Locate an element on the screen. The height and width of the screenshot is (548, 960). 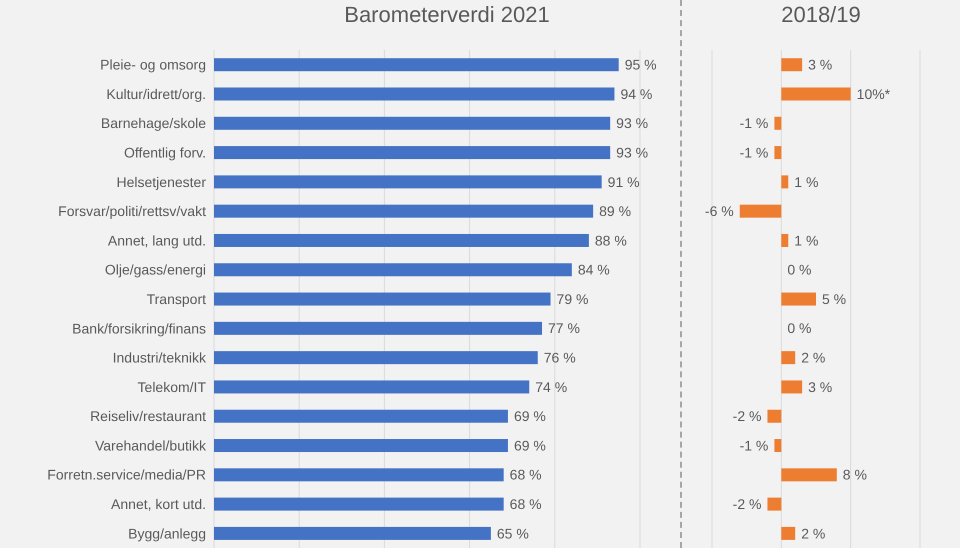
data-label: 88 % is located at coordinates (610, 240).